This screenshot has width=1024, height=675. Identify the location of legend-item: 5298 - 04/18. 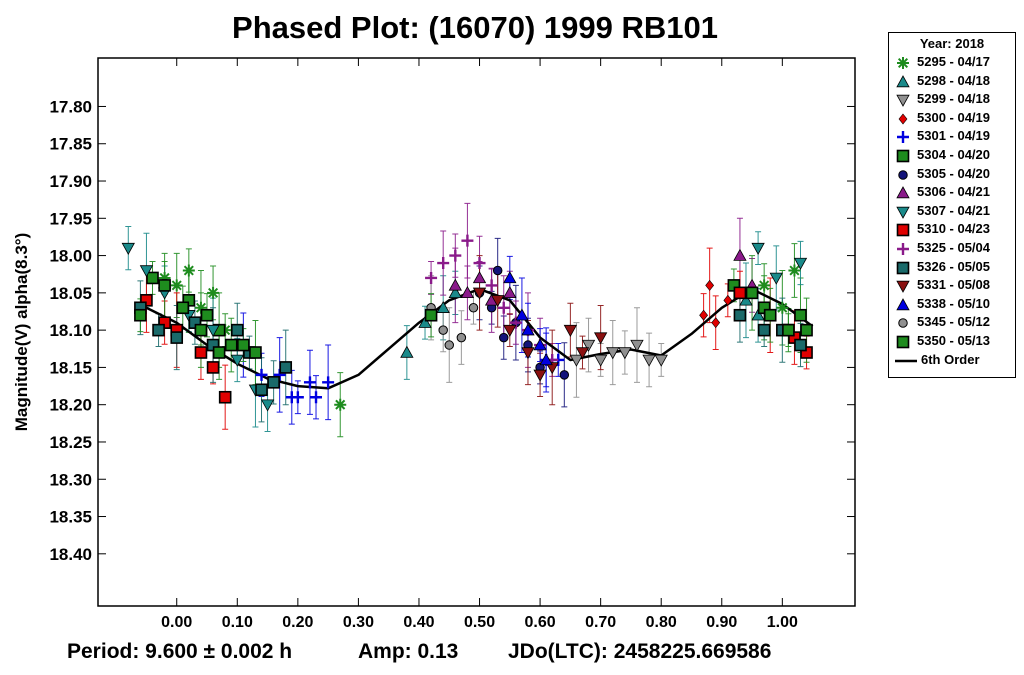
(952, 81).